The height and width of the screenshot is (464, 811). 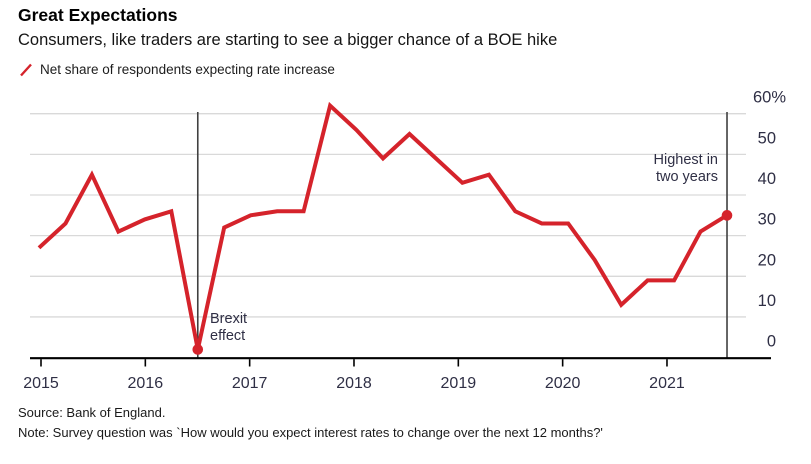 I want to click on y-axis-label: 10, so click(x=767, y=301).